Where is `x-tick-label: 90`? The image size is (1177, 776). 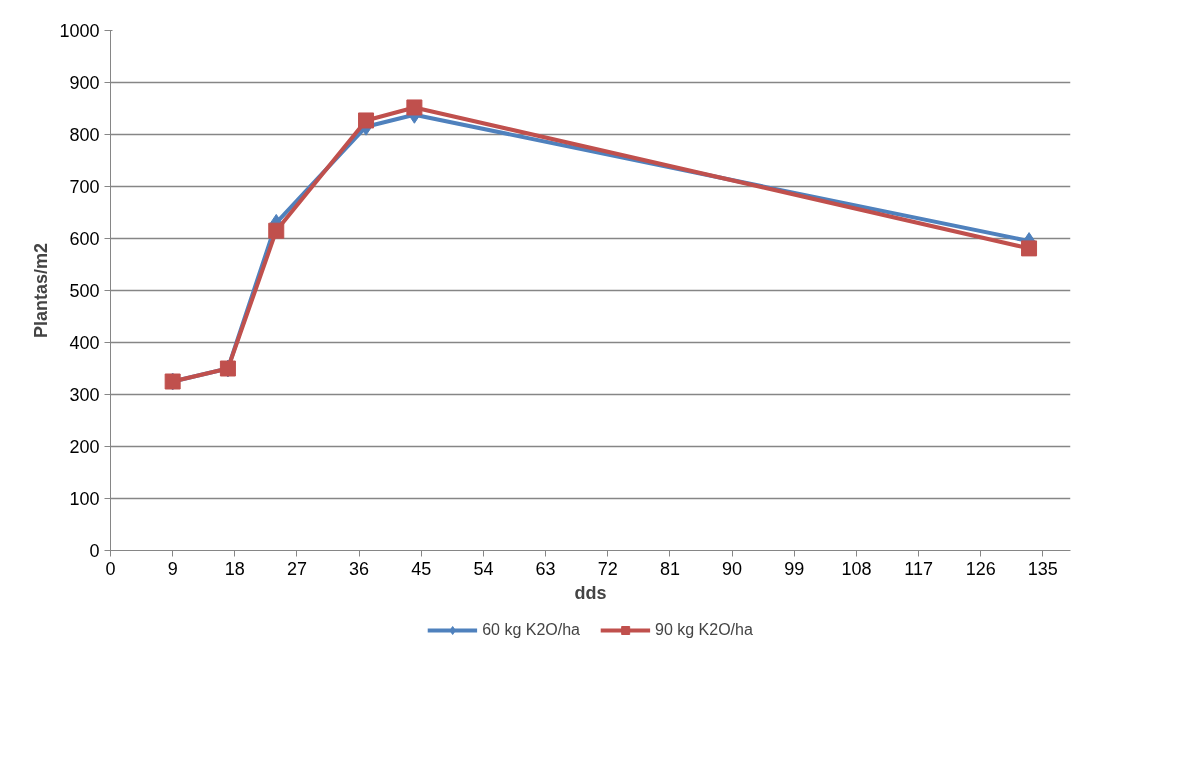 x-tick-label: 90 is located at coordinates (732, 568).